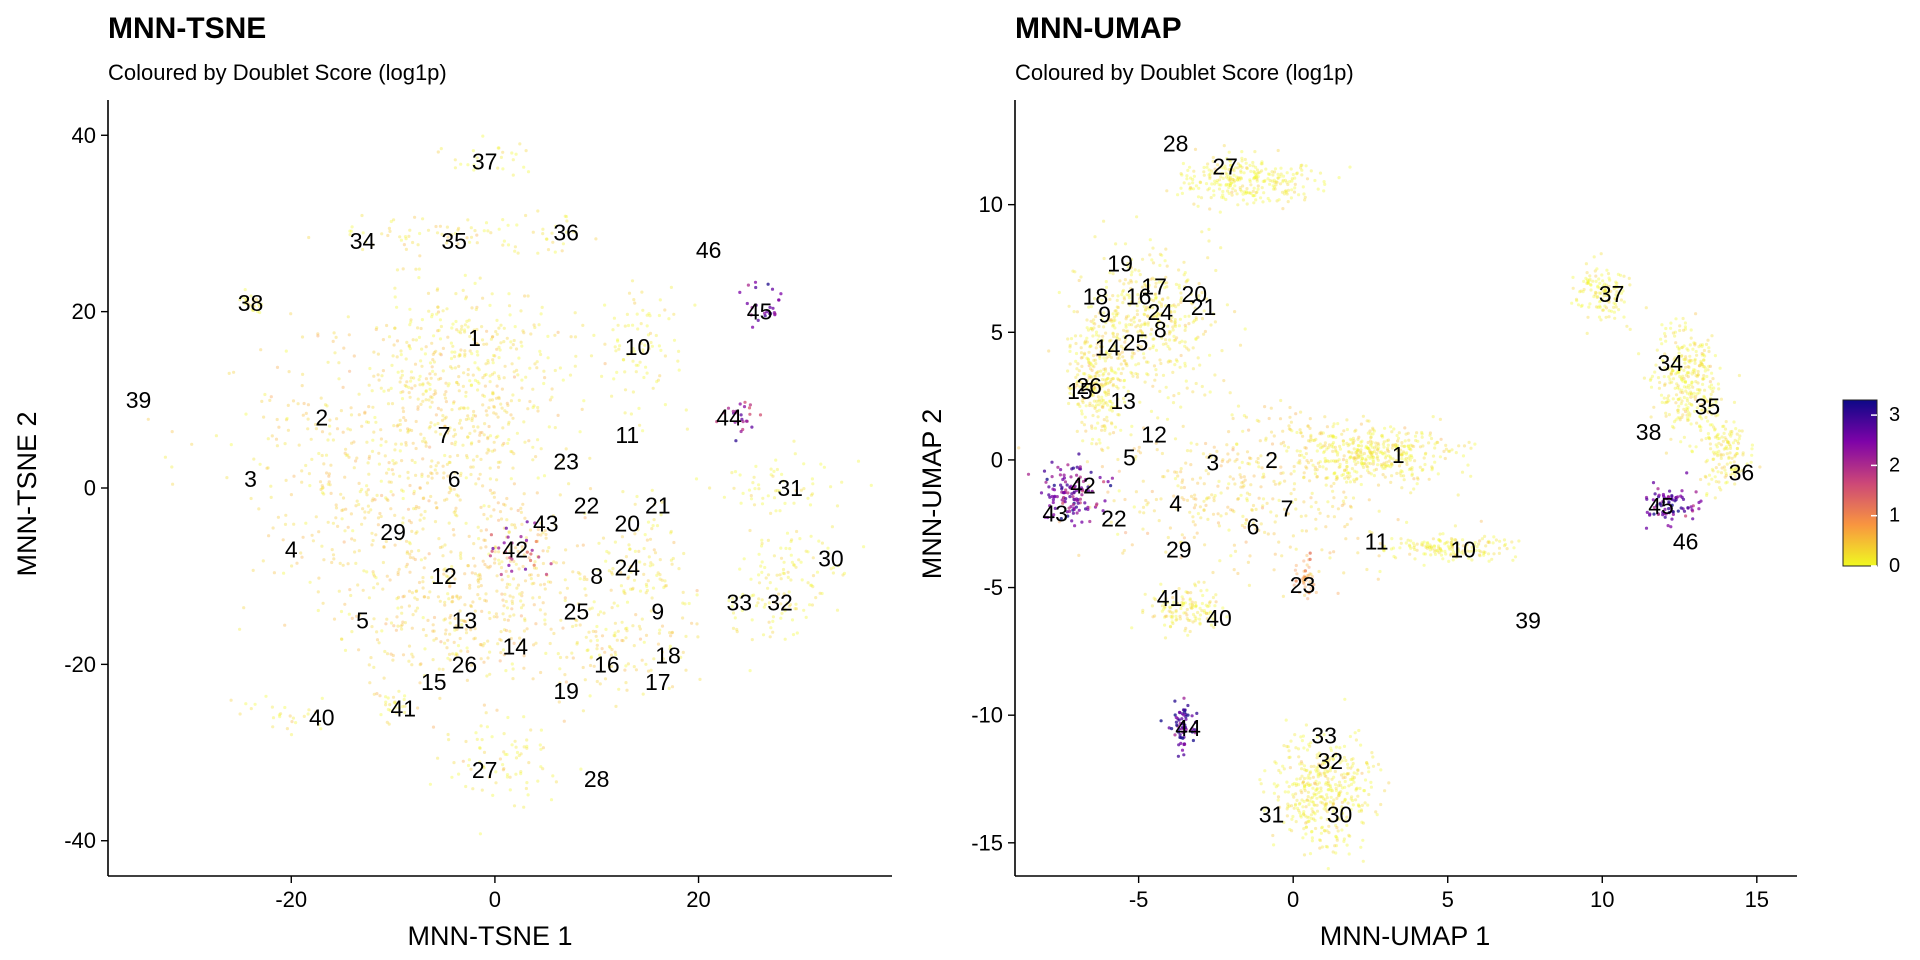 Image resolution: width=1920 pixels, height=960 pixels. I want to click on y-tick-label: 20, so click(84, 311).